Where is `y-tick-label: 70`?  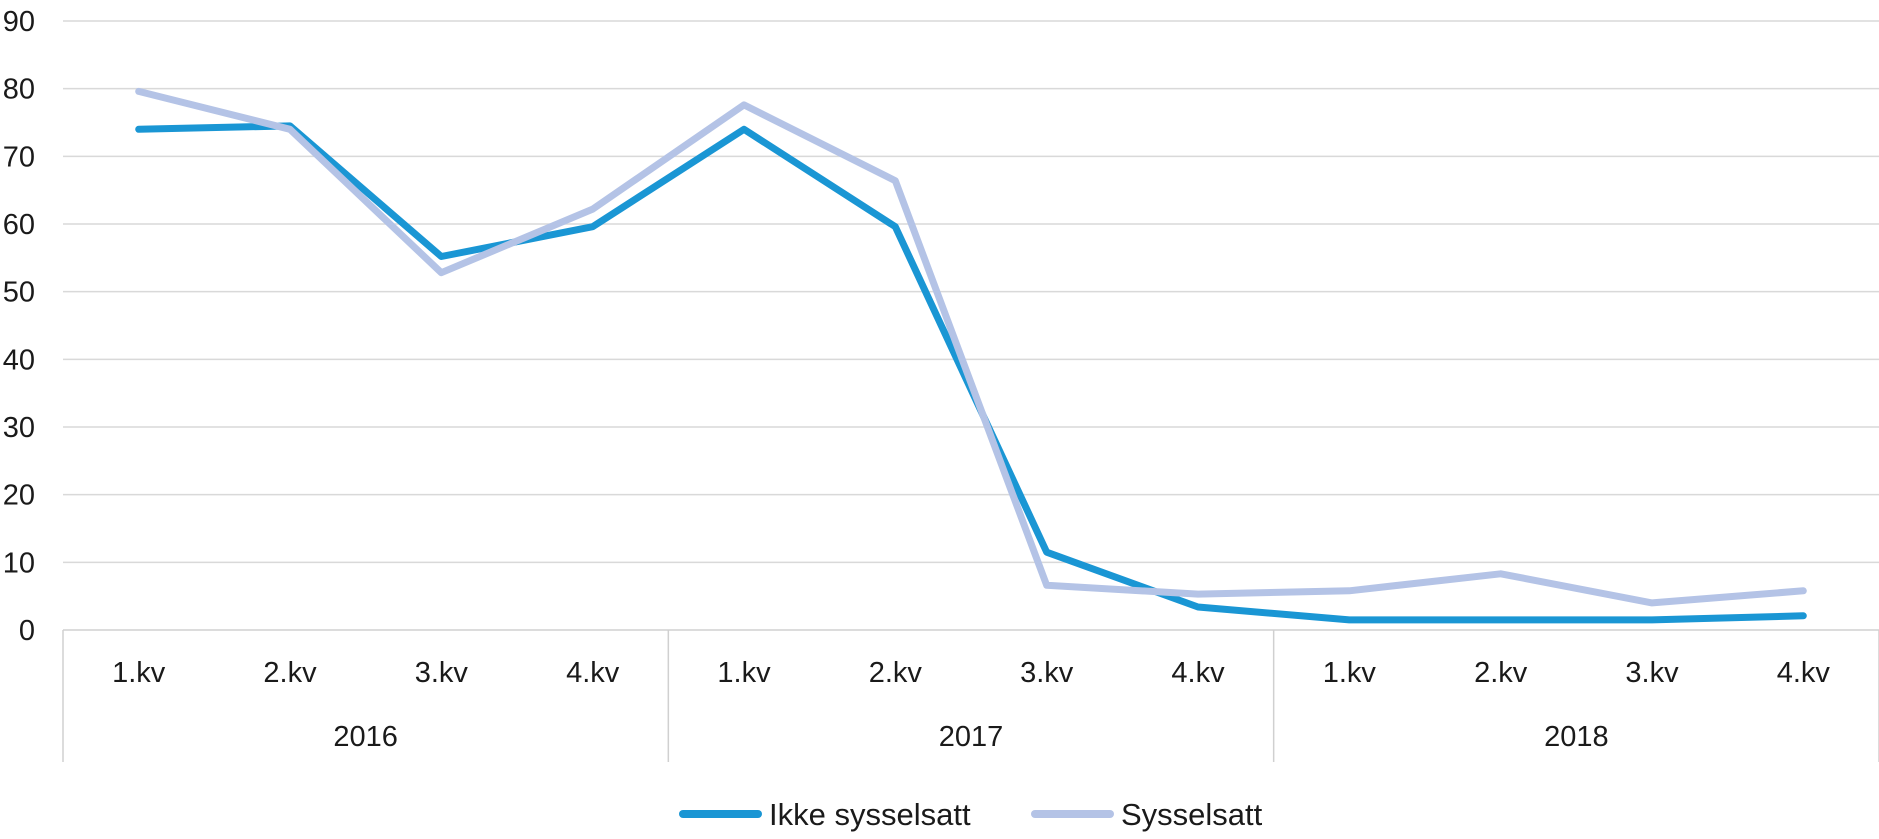
y-tick-label: 70 is located at coordinates (19, 157).